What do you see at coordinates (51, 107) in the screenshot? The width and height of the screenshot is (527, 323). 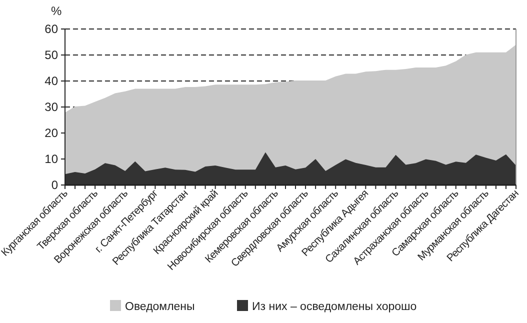 I see `y-tick-label: 30` at bounding box center [51, 107].